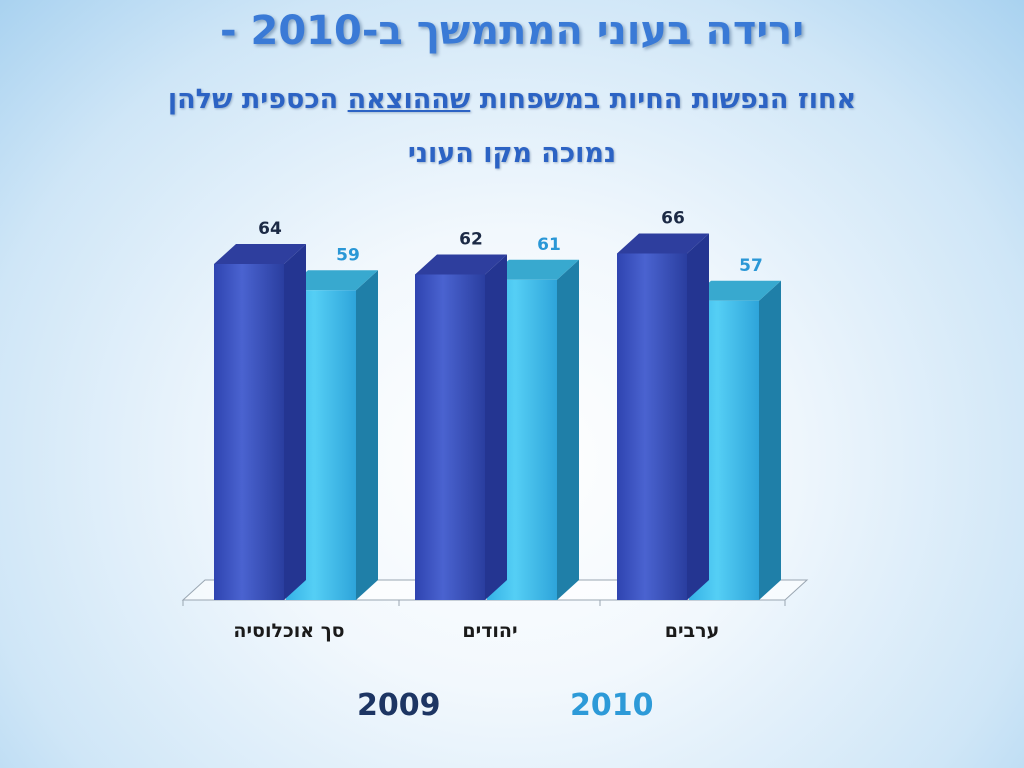 This screenshot has height=768, width=1024. What do you see at coordinates (512, 153) in the screenshot?
I see `subtitle-line-2: נמוכה מקו העוני` at bounding box center [512, 153].